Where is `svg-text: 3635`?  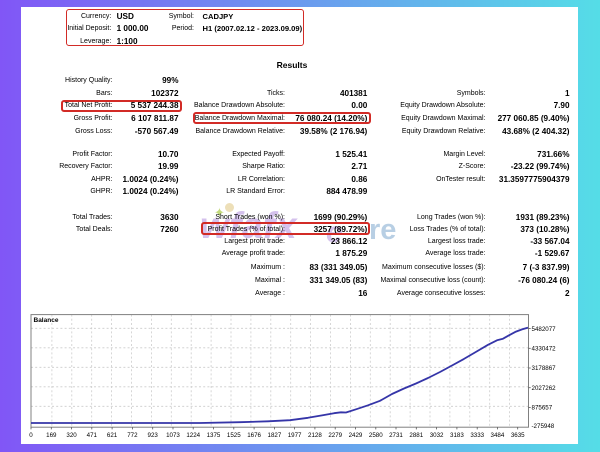
svg-text: 3635 is located at coordinates (518, 435).